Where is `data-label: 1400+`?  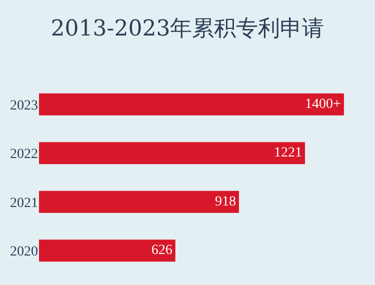
data-label: 1400+ is located at coordinates (322, 104).